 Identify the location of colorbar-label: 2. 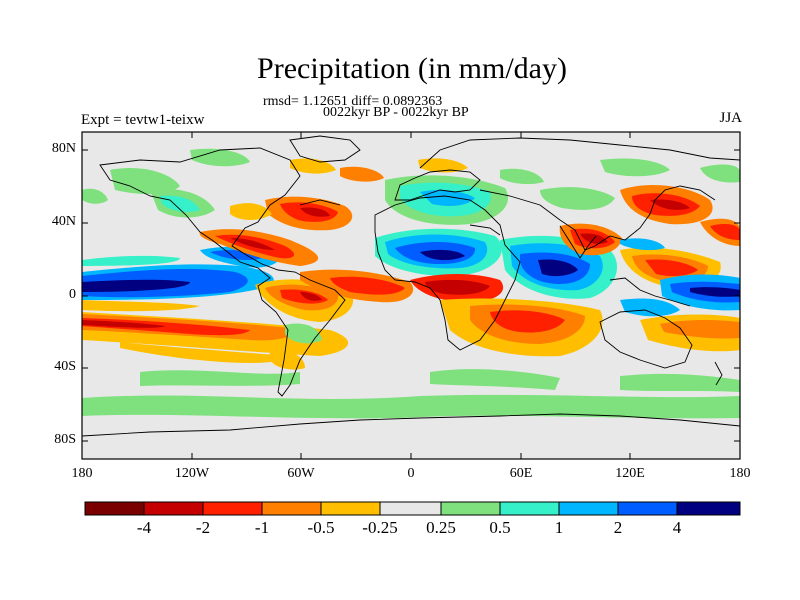
(618, 527).